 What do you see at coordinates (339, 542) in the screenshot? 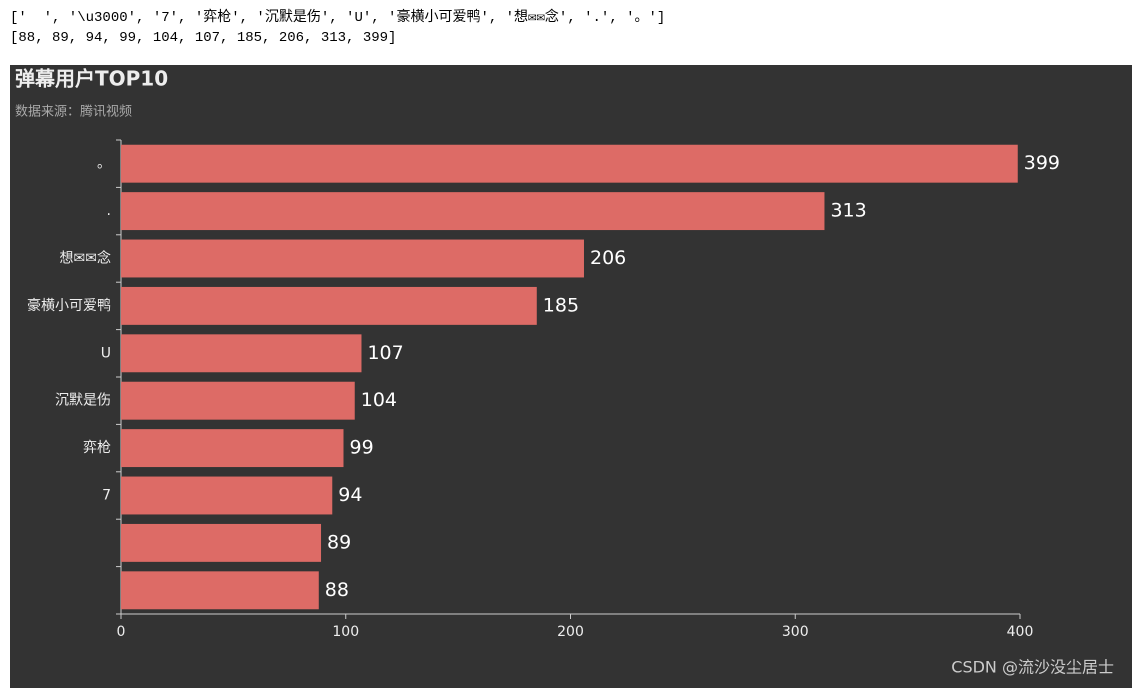
I see `value-label: 89` at bounding box center [339, 542].